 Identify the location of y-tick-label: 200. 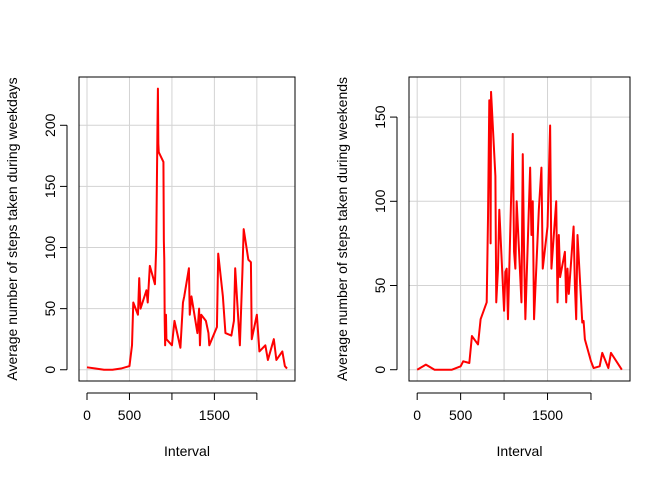
(50, 125).